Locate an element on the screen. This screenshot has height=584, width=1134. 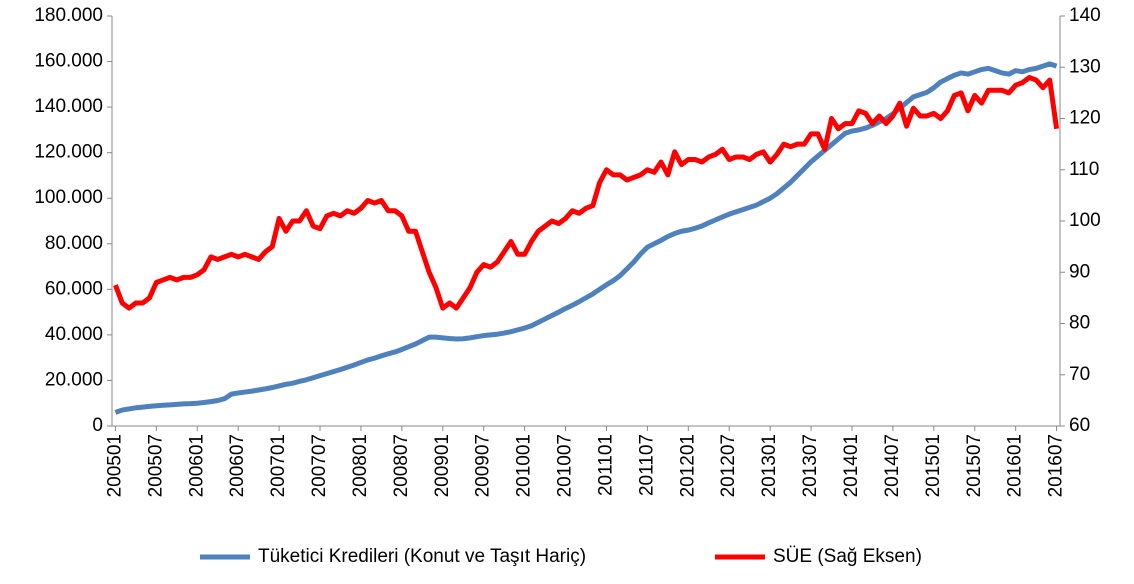
y2-tick-label: 140 is located at coordinates (1085, 15).